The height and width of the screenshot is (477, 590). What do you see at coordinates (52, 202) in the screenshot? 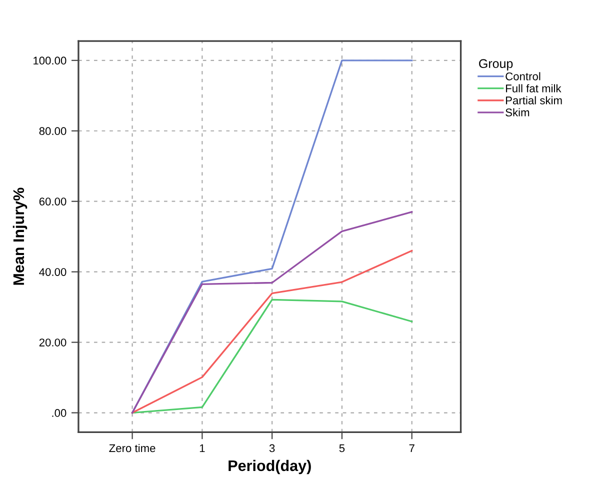
I see `y-tick-label: 60.00` at bounding box center [52, 202].